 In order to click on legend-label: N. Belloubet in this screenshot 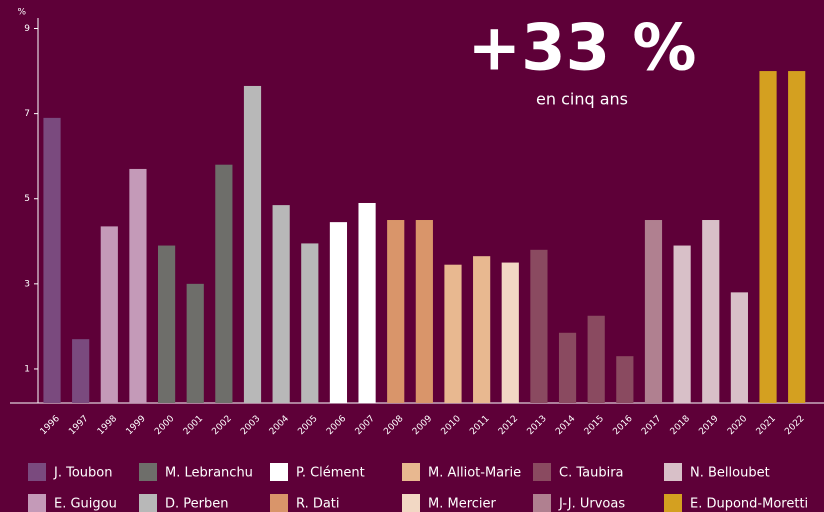, I will do `click(730, 473)`.